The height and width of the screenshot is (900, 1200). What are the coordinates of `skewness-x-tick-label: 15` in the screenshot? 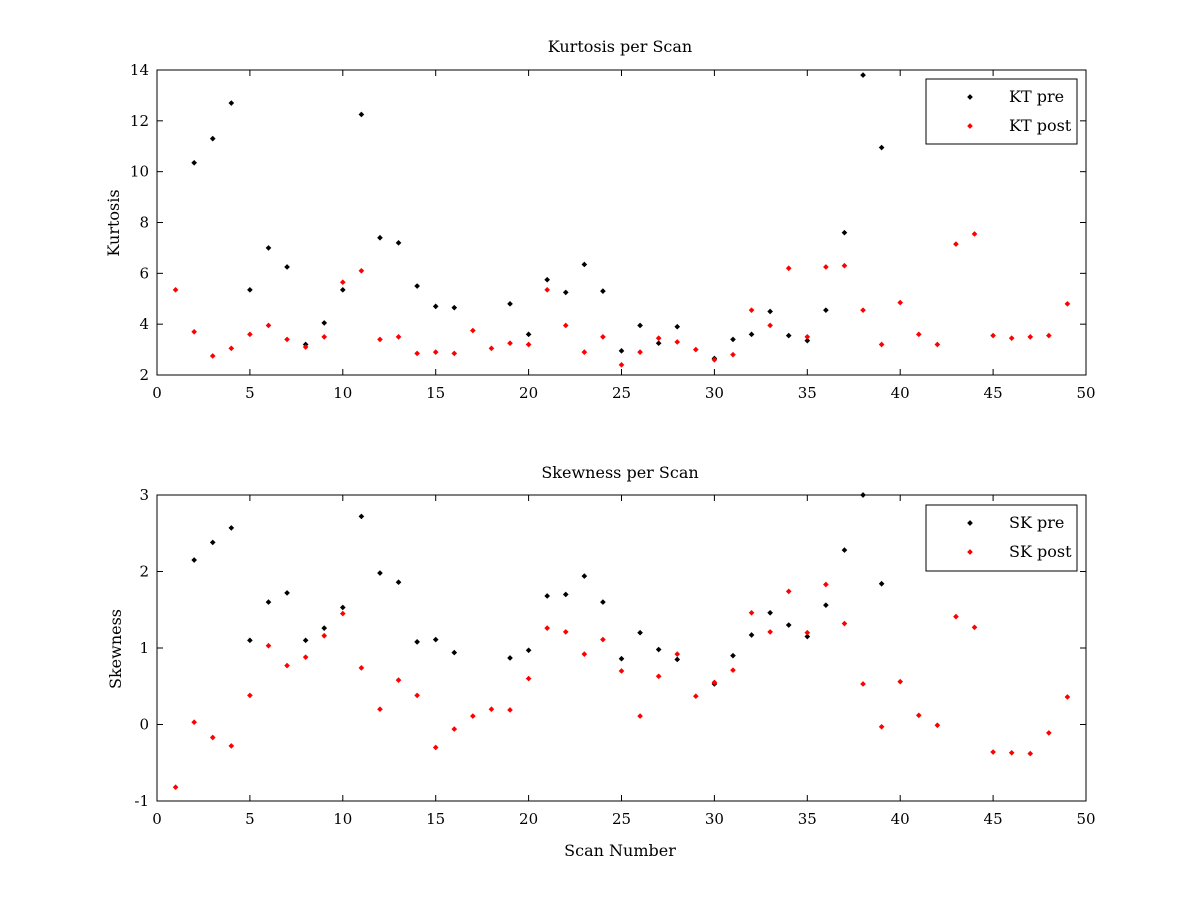 It's located at (435, 819).